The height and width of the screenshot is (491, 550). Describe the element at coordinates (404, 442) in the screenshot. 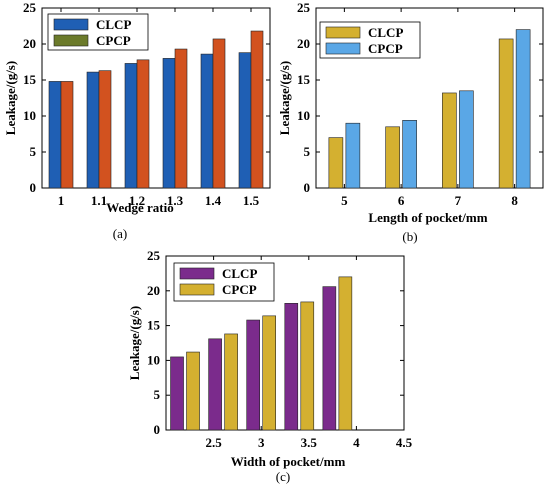

I see `x-tick-label: 4.5` at that location.